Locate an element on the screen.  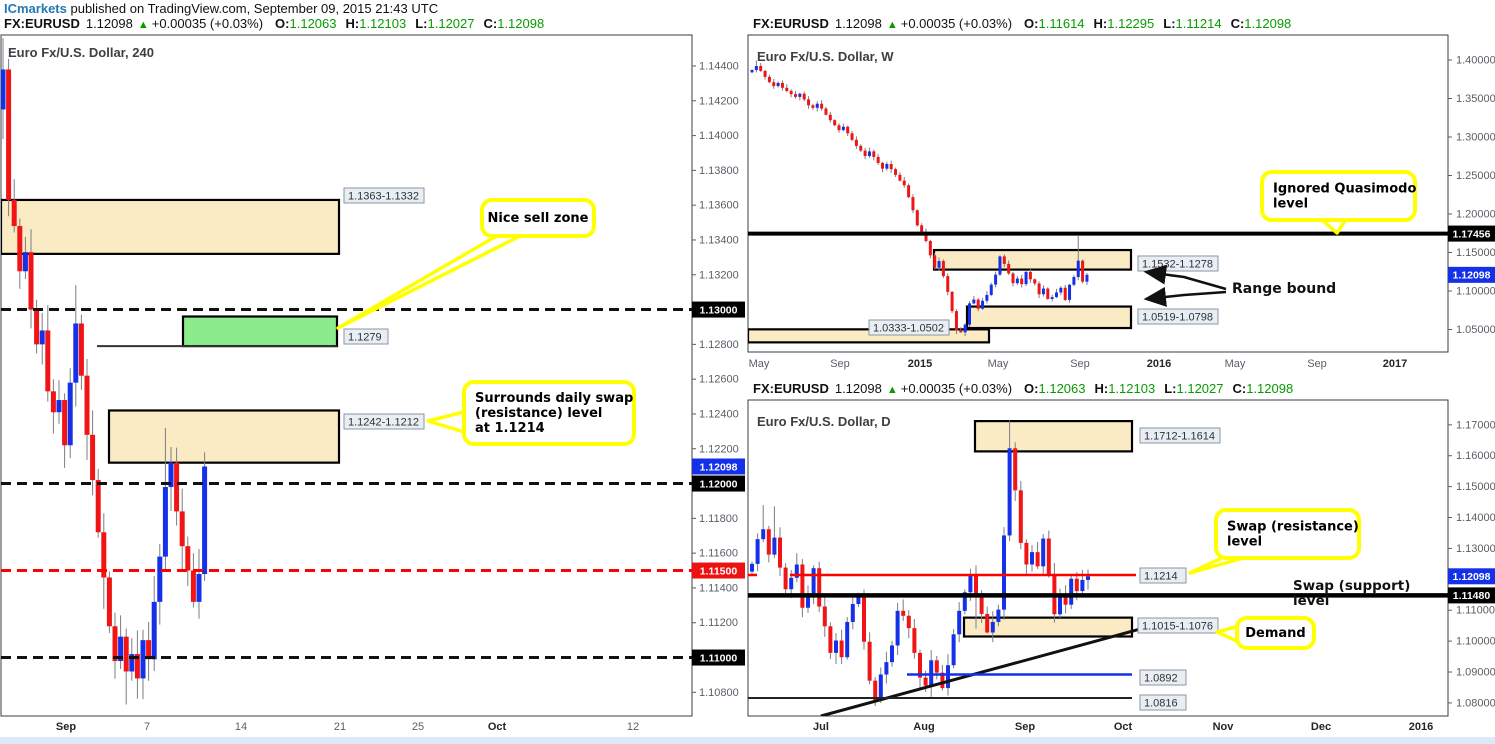
candles-W is located at coordinates (919, 198).